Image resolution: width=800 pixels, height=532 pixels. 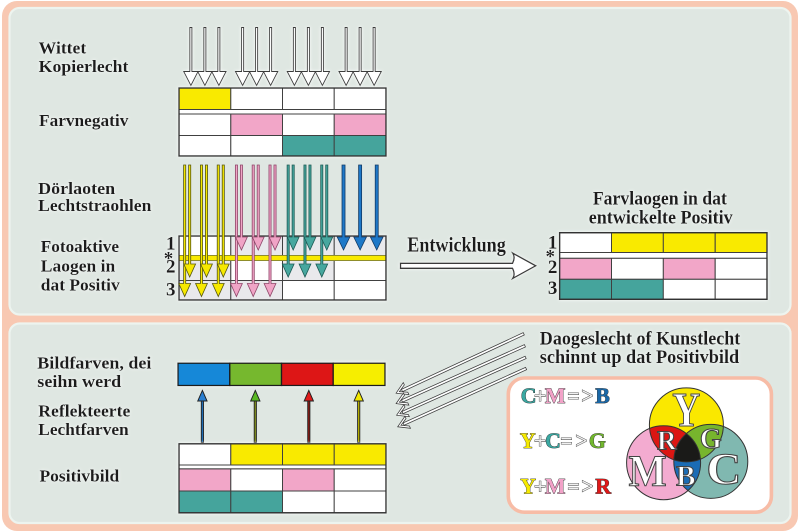 What do you see at coordinates (94, 362) in the screenshot?
I see `svg-text: Bildfarven, dei` at bounding box center [94, 362].